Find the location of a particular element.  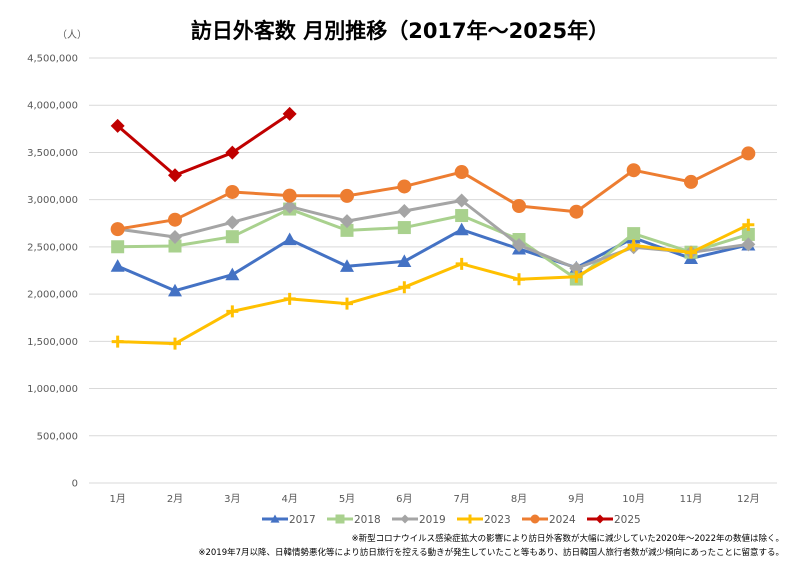

legend-label: 2023 is located at coordinates (497, 520).